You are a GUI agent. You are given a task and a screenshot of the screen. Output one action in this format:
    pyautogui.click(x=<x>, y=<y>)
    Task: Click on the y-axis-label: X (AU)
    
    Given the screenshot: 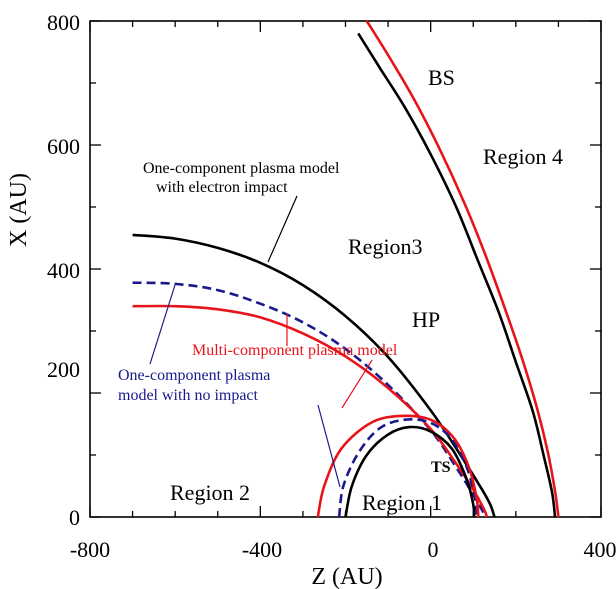 What is the action you would take?
    pyautogui.click(x=19, y=210)
    